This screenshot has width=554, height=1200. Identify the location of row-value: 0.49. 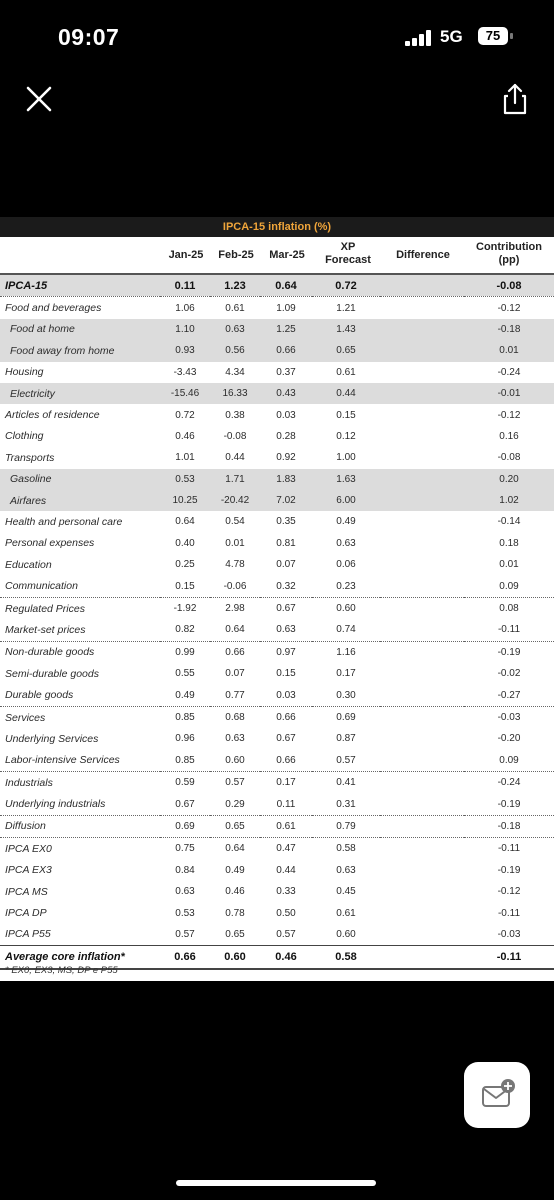
(346, 522).